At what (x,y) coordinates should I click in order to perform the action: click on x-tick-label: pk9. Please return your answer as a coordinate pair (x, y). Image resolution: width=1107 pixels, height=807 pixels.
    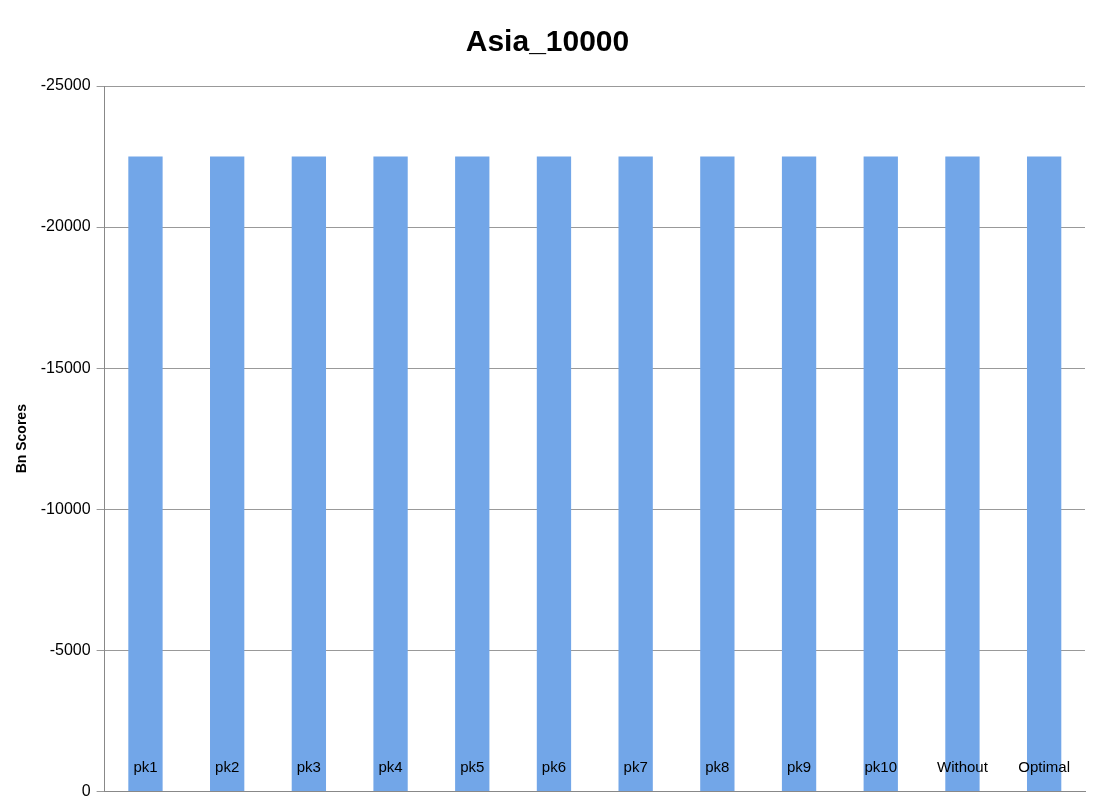
    Looking at the image, I should click on (799, 766).